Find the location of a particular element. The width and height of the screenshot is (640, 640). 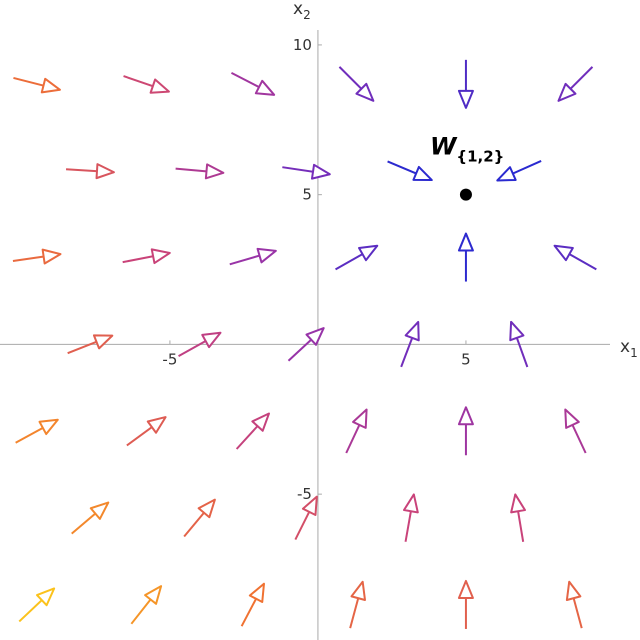

y-tick-label: 5 is located at coordinates (307, 195).